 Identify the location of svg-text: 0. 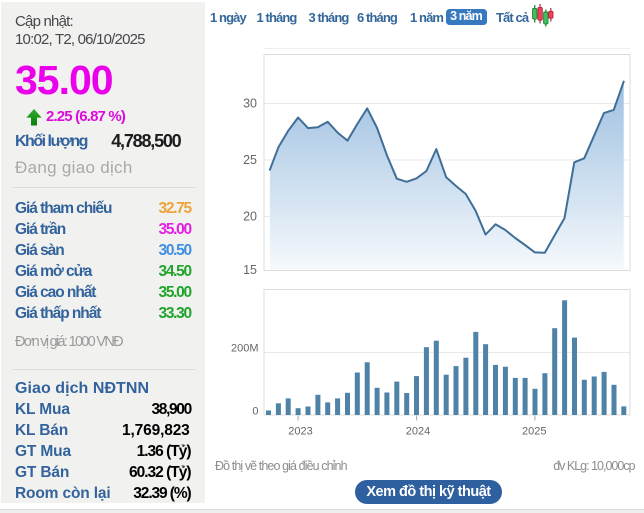
(255, 412).